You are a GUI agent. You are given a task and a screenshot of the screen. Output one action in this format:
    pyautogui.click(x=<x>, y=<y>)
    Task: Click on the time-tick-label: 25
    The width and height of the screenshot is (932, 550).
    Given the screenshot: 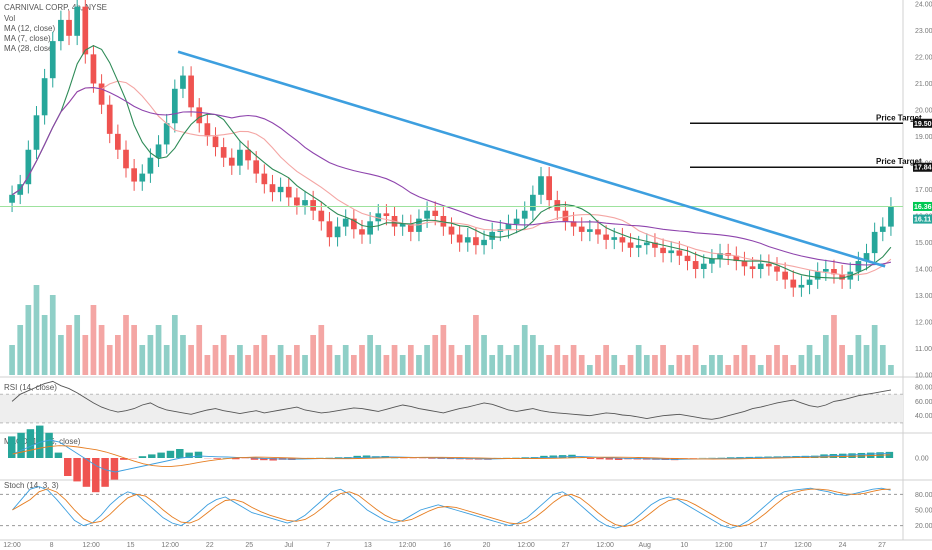 What is the action you would take?
    pyautogui.click(x=249, y=545)
    